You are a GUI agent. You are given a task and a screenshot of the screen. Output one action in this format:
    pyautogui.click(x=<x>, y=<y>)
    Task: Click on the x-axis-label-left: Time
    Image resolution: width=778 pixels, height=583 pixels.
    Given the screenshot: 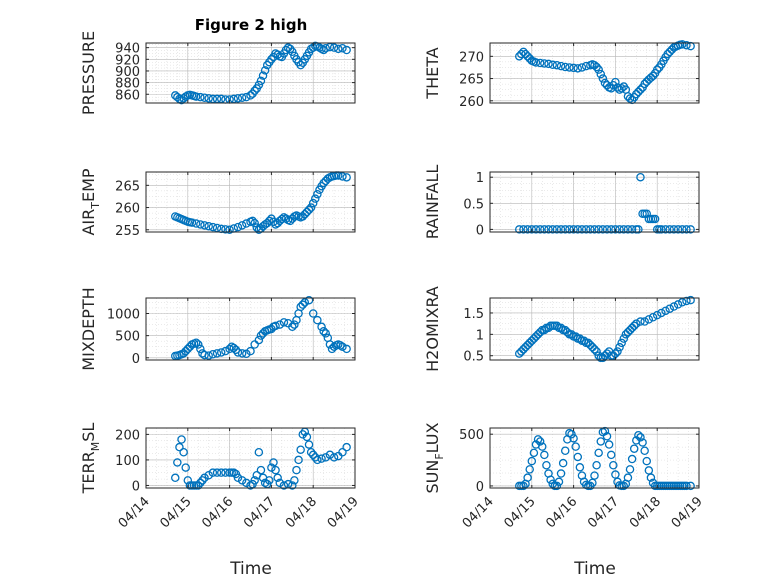 What is the action you would take?
    pyautogui.click(x=250, y=569)
    